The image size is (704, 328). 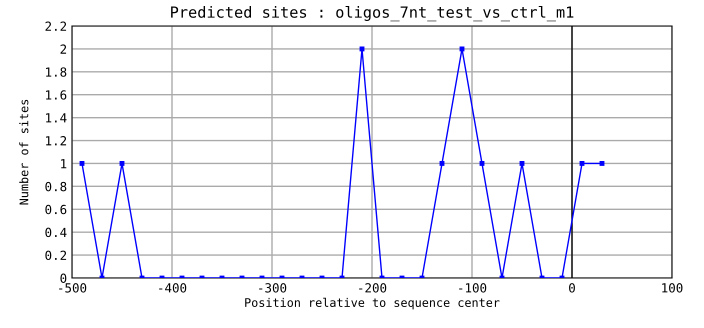 I want to click on x-tick-label: -500, so click(x=72, y=288).